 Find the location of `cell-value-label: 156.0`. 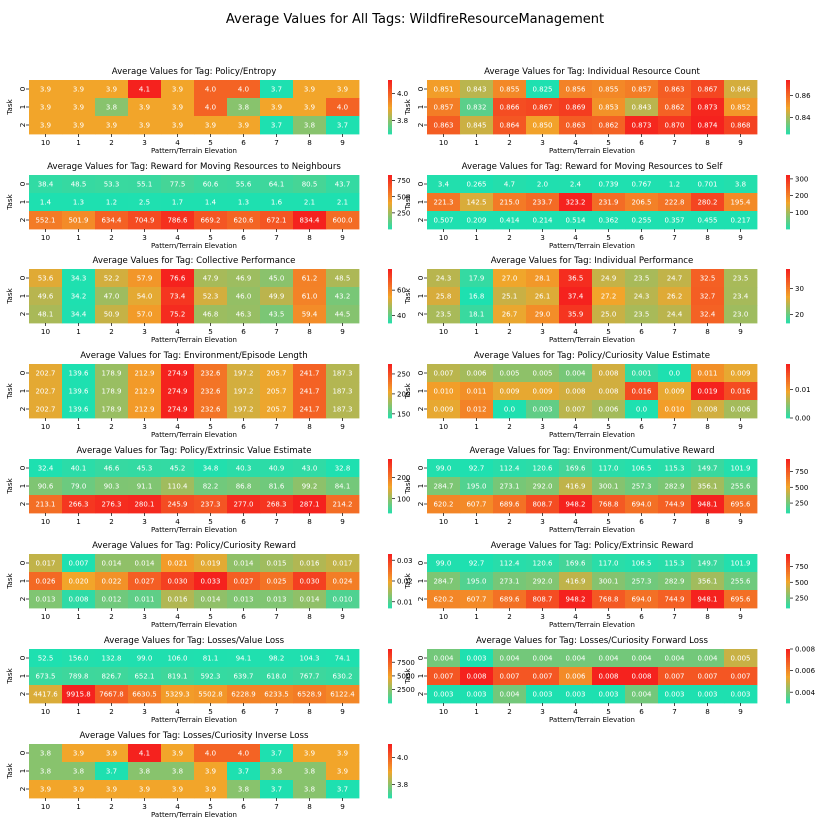

cell-value-label: 156.0 is located at coordinates (78, 659).